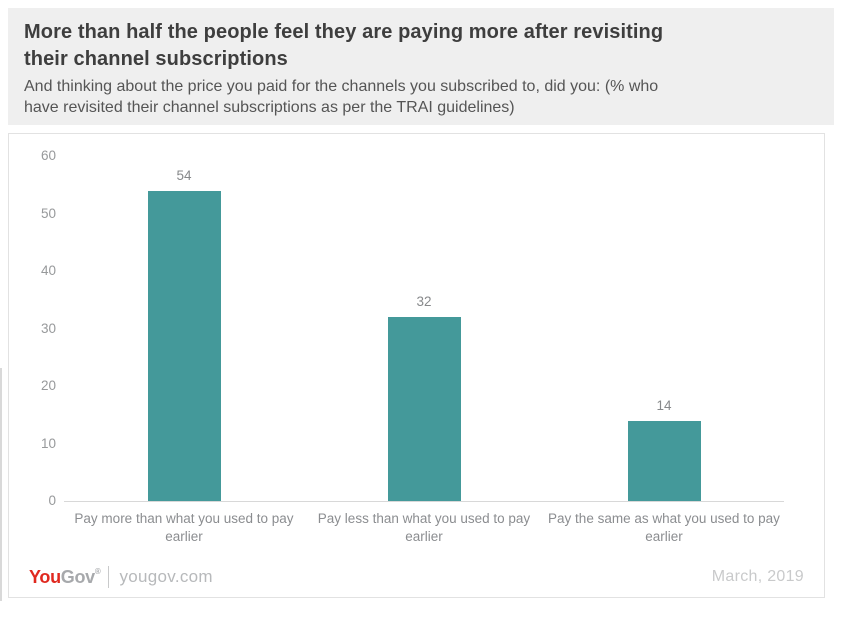 Image resolution: width=846 pixels, height=630 pixels. I want to click on registered-trademark-icon: ®, so click(97, 571).